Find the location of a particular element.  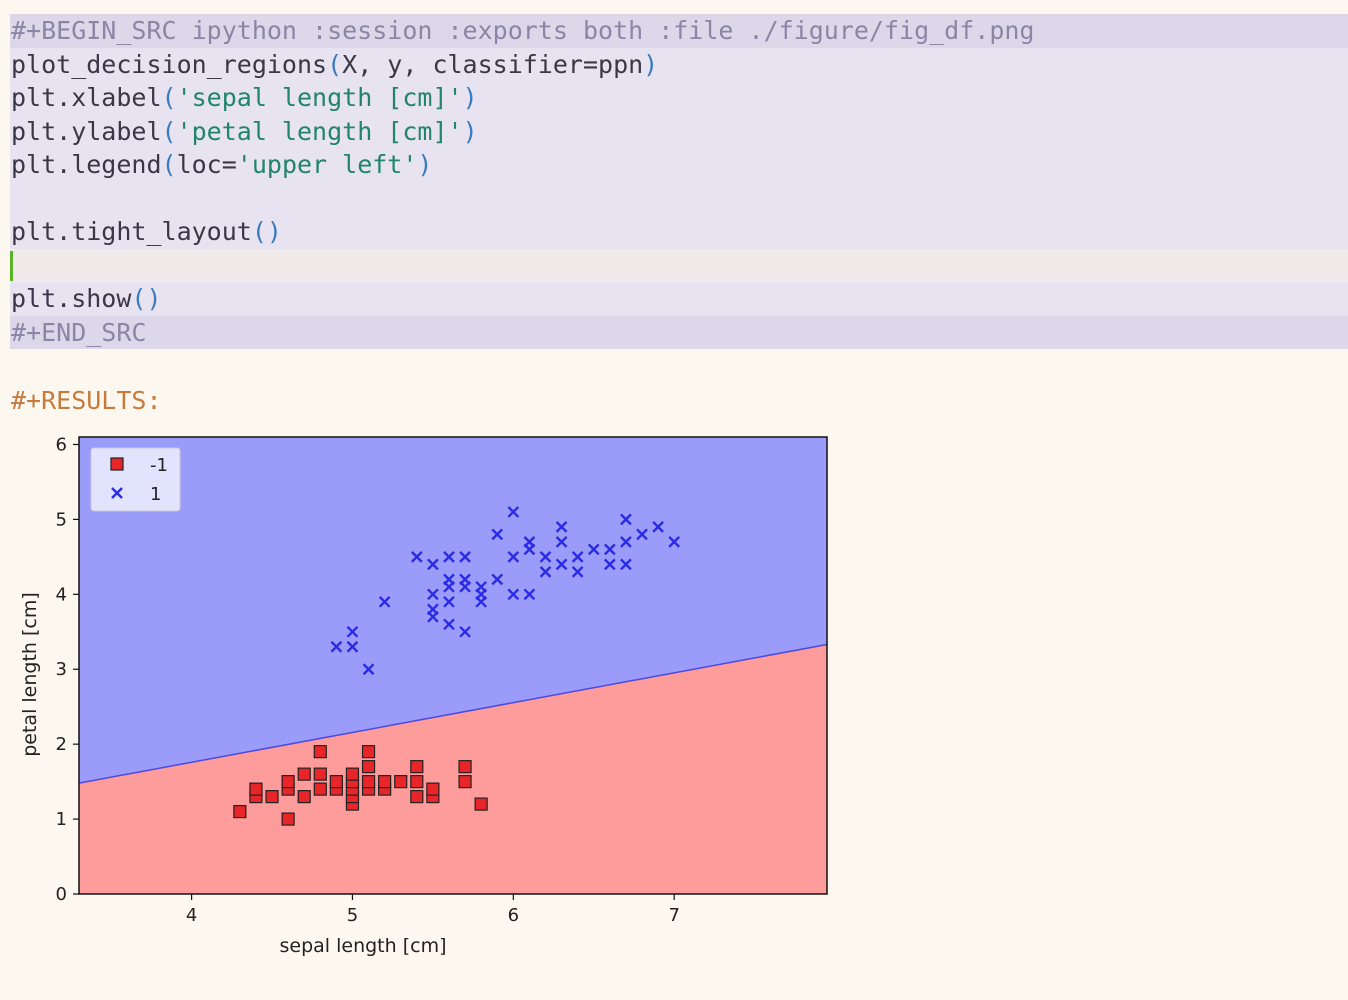

legend-label-negative: -1 is located at coordinates (159, 465).